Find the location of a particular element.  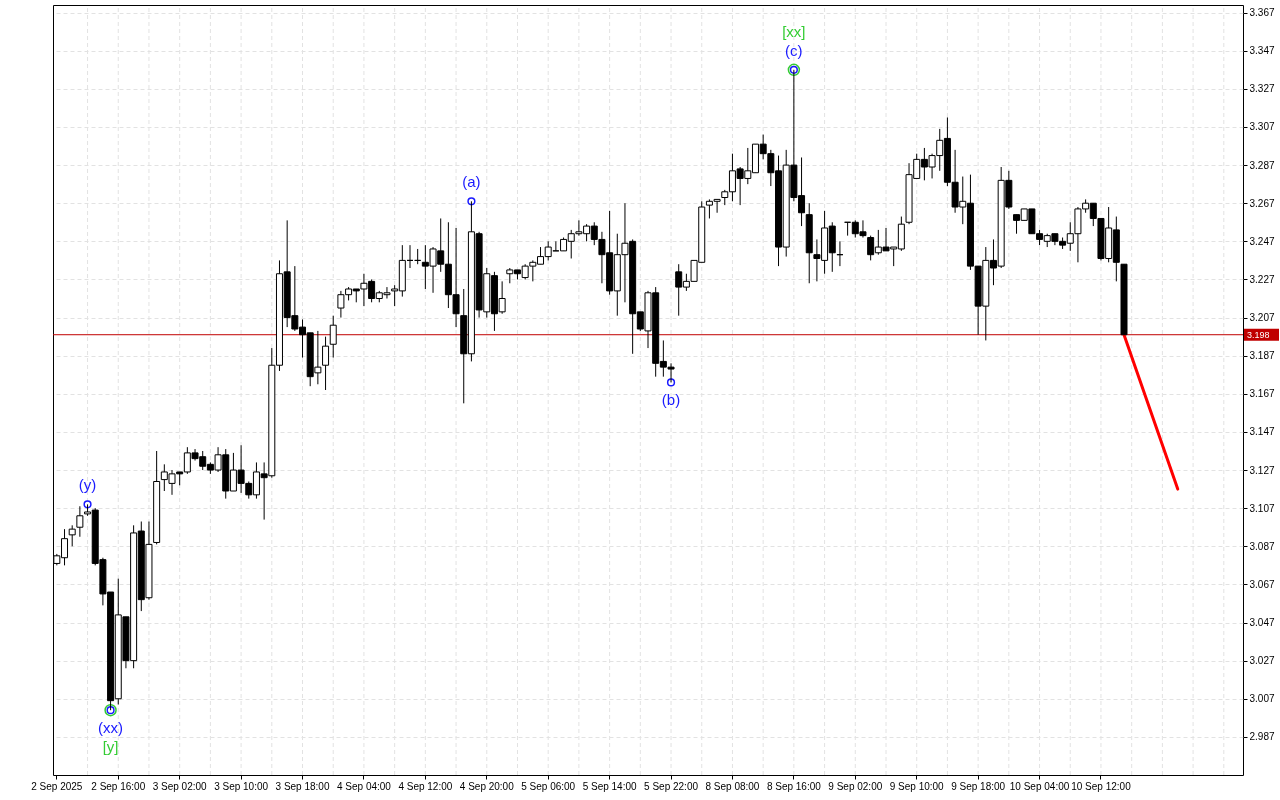

y-tick-label: 3.287 is located at coordinates (1262, 165).